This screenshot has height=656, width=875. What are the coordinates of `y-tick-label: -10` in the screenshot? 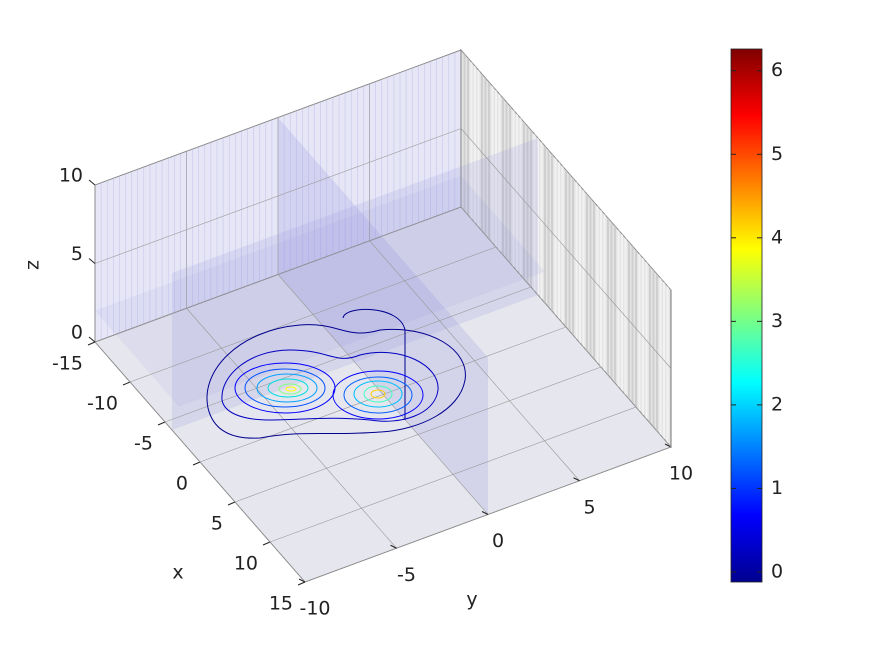 It's located at (314, 609).